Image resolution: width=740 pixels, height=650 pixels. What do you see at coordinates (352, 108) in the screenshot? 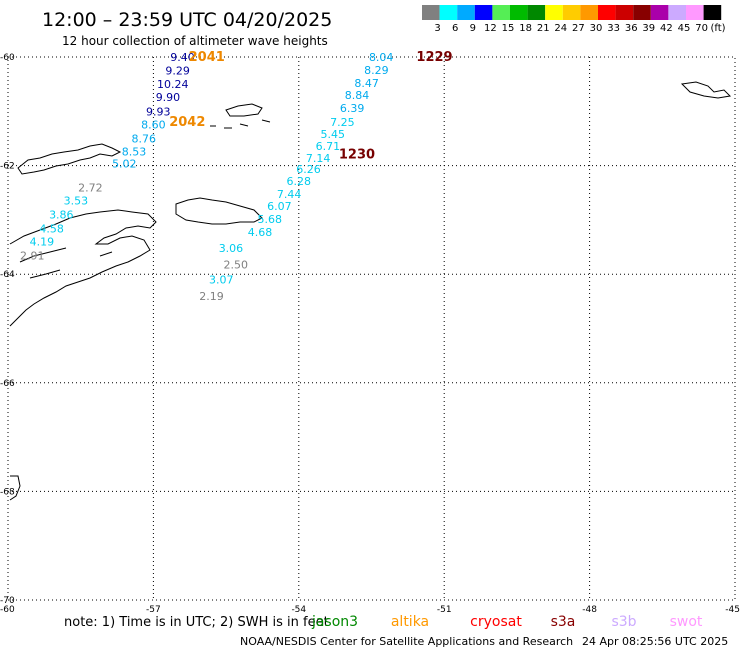
I see `wave-height-value: 6.39` at bounding box center [352, 108].